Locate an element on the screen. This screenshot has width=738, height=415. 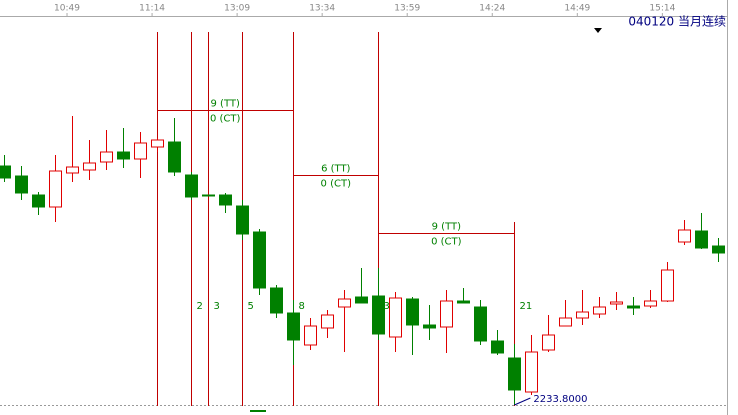
low-label: 2233.8000 is located at coordinates (560, 399).